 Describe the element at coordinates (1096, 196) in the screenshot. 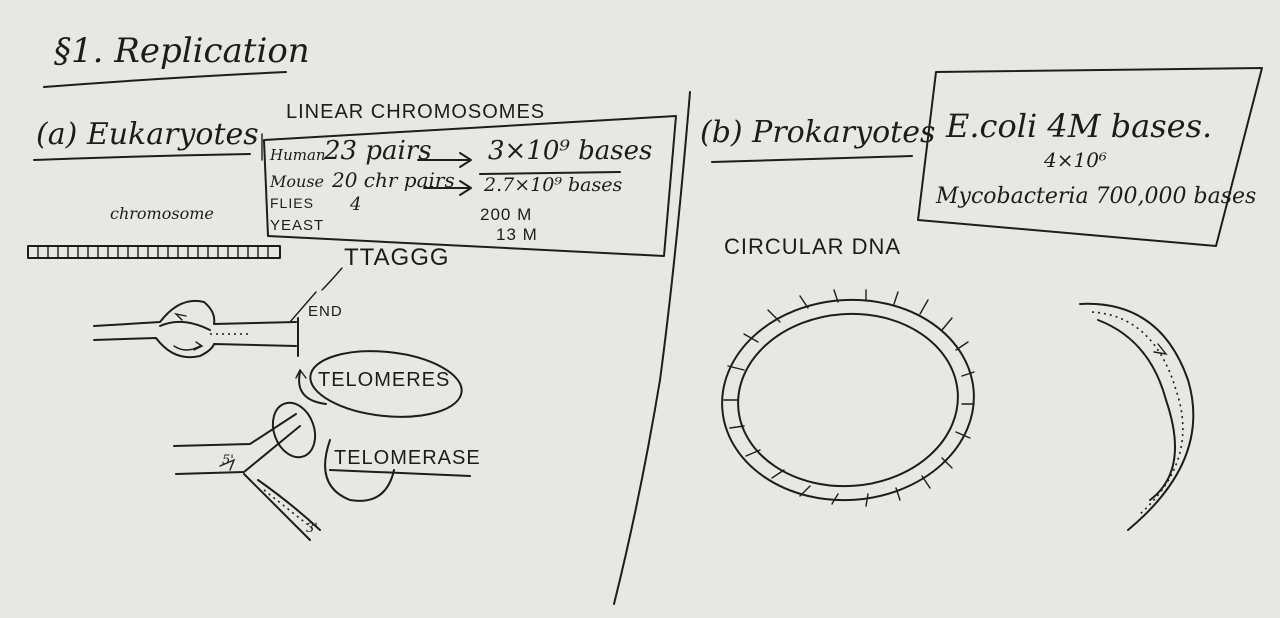

I see `mycobacteria-label: Mycobacteria 700,000 bases` at that location.